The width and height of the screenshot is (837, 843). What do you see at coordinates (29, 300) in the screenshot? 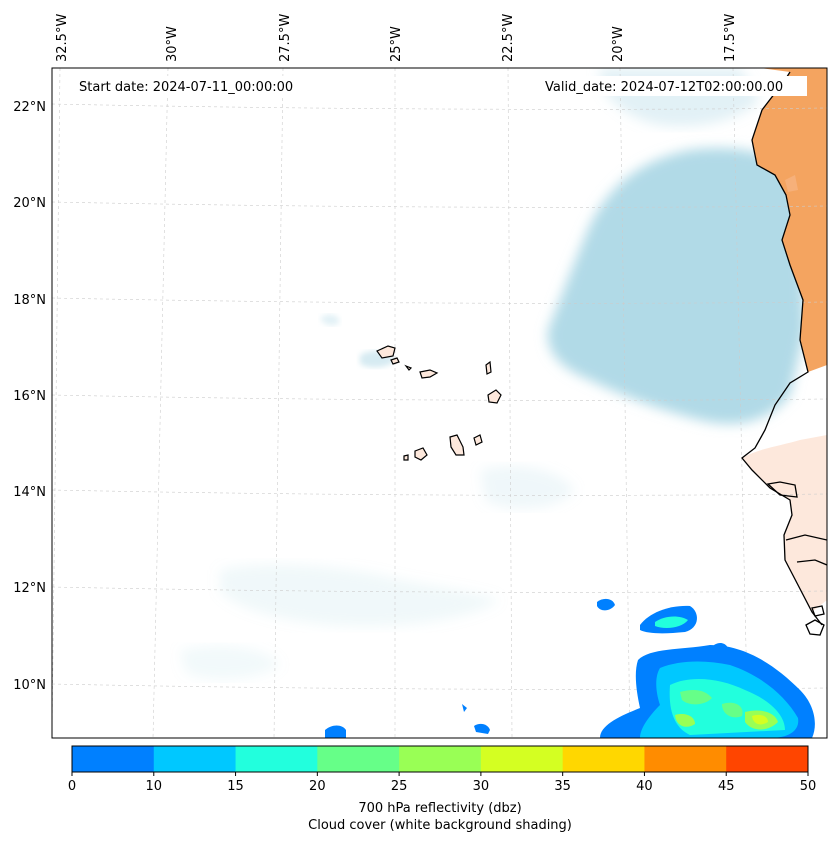
I see `lat-label: 18°N` at bounding box center [29, 300].